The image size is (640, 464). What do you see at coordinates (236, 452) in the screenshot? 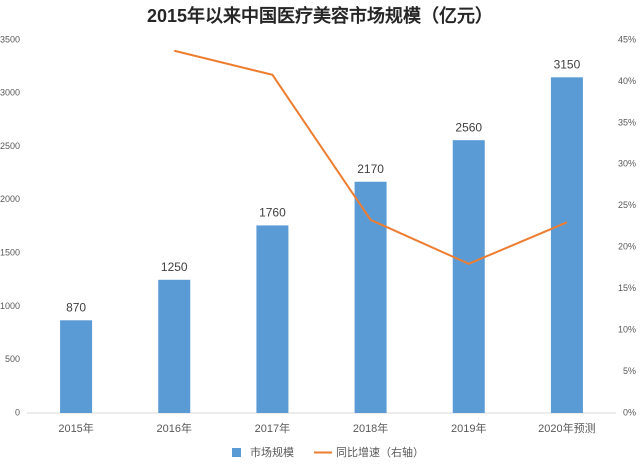
I see `legend-swatch` at bounding box center [236, 452].